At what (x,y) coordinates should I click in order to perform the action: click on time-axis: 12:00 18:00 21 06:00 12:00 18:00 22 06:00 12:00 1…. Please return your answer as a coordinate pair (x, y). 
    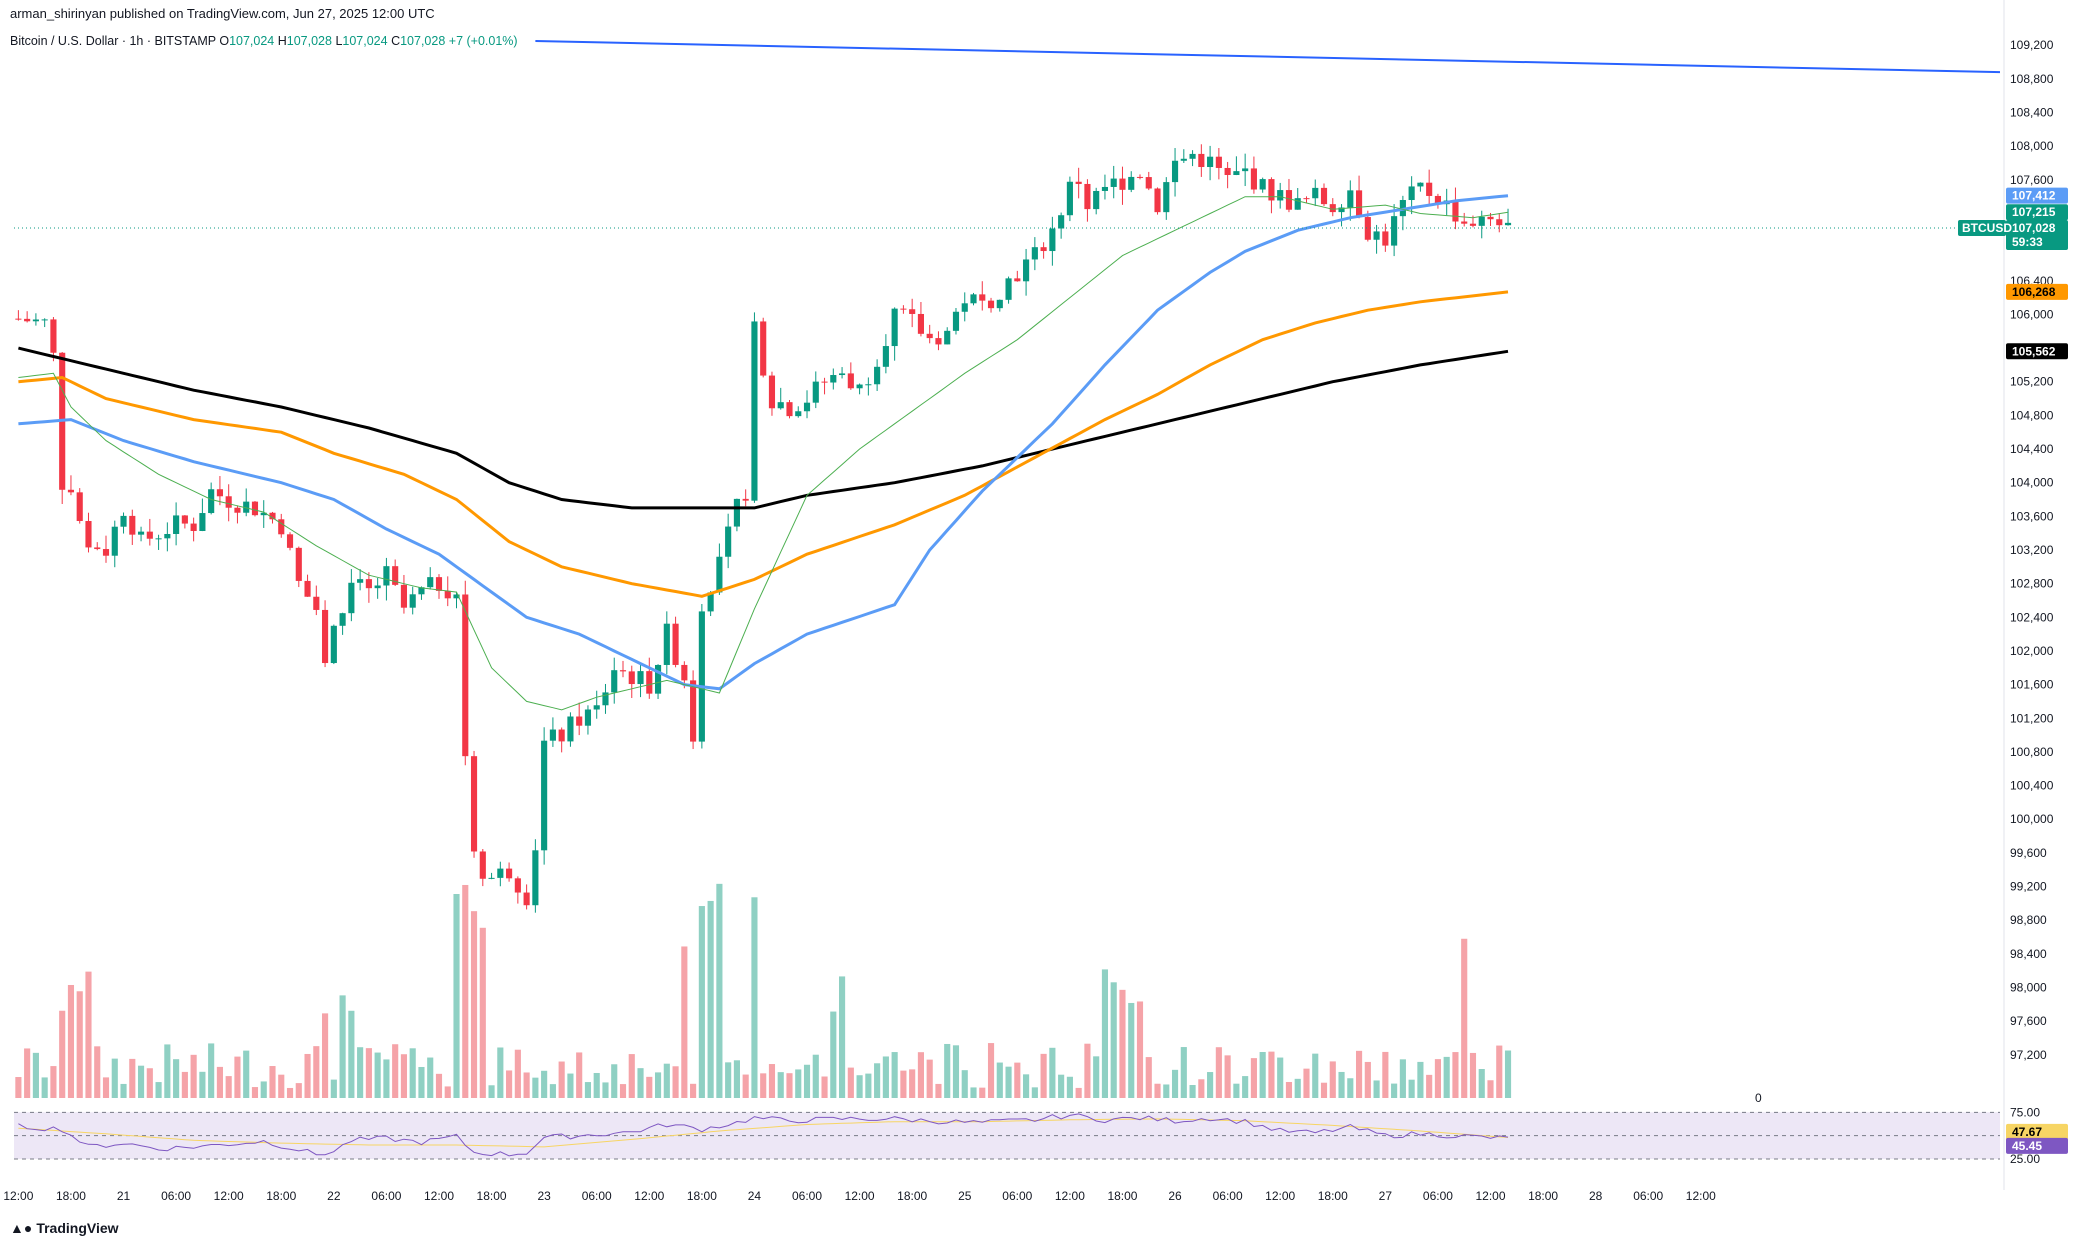
    Looking at the image, I should click on (859, 1196).